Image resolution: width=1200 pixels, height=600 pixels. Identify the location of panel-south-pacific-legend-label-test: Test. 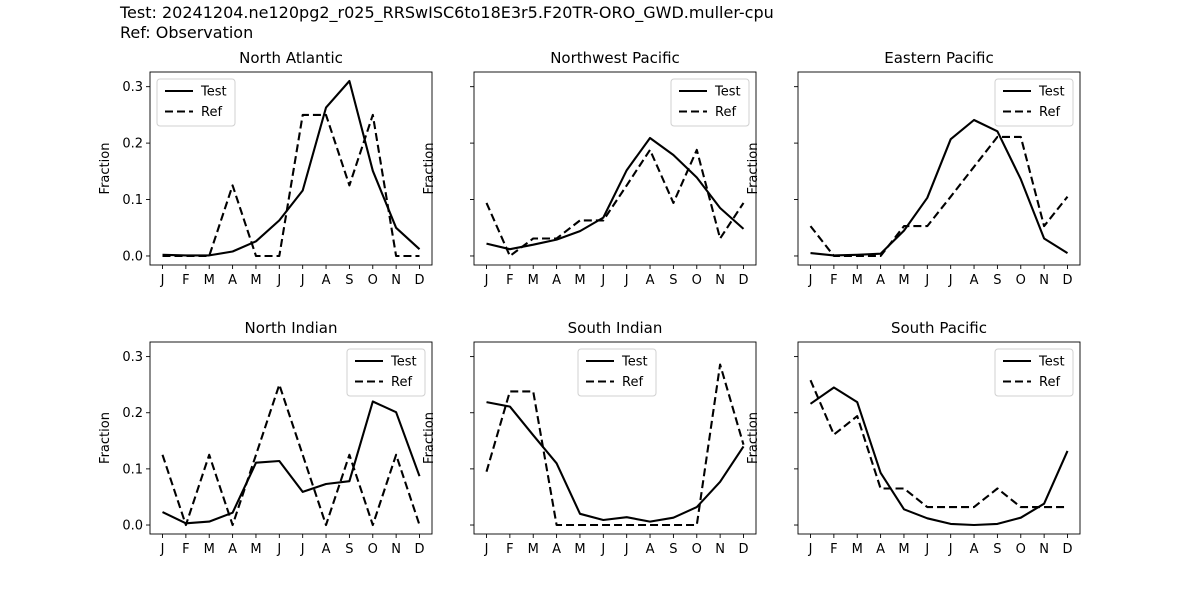
(1051, 362).